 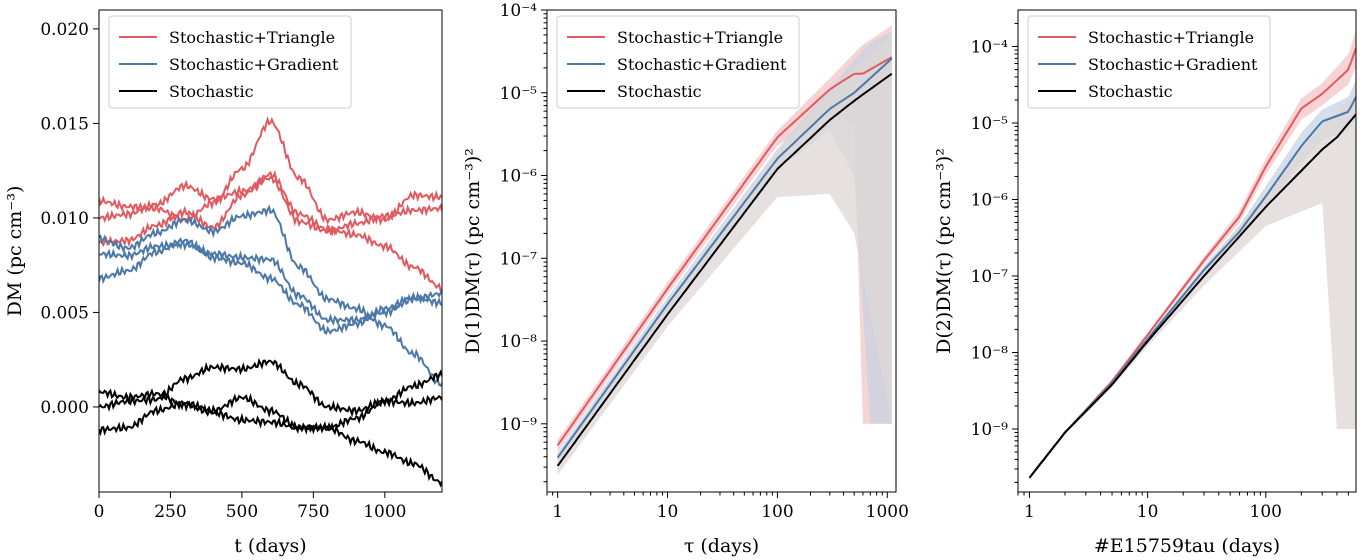 I want to click on x-tick-label: 0, so click(x=99, y=512).